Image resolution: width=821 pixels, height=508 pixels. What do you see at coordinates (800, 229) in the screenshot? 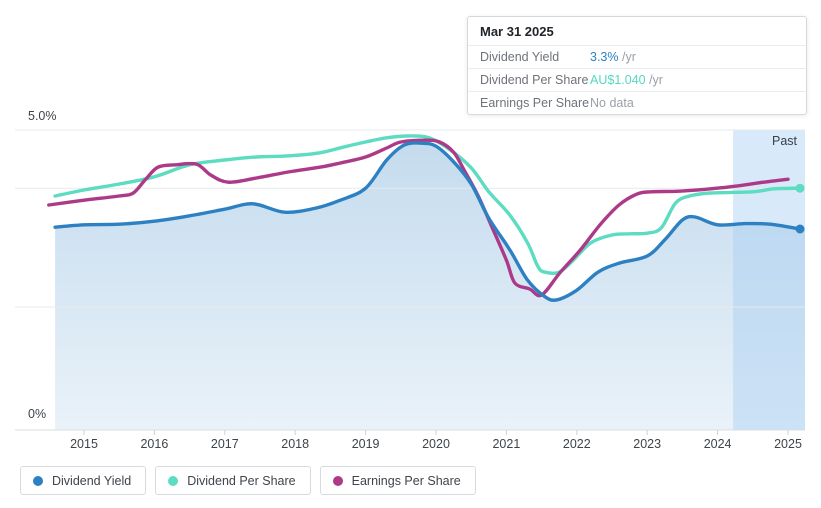
I see `series-end-dot-dividend-yield` at bounding box center [800, 229].